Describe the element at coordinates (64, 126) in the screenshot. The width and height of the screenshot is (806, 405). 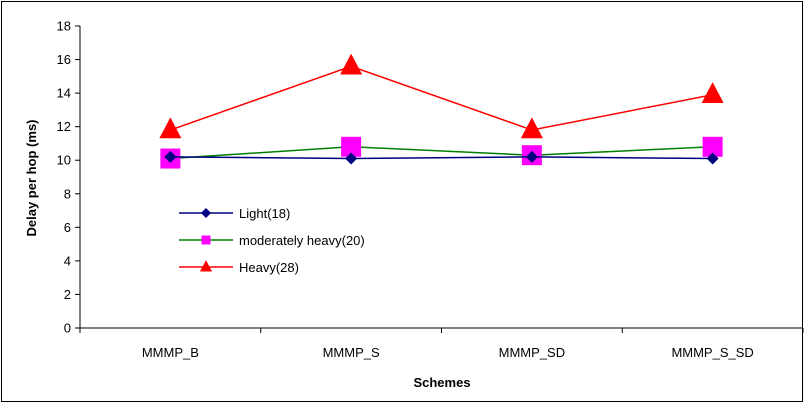
I see `y-tick-label: 12` at that location.